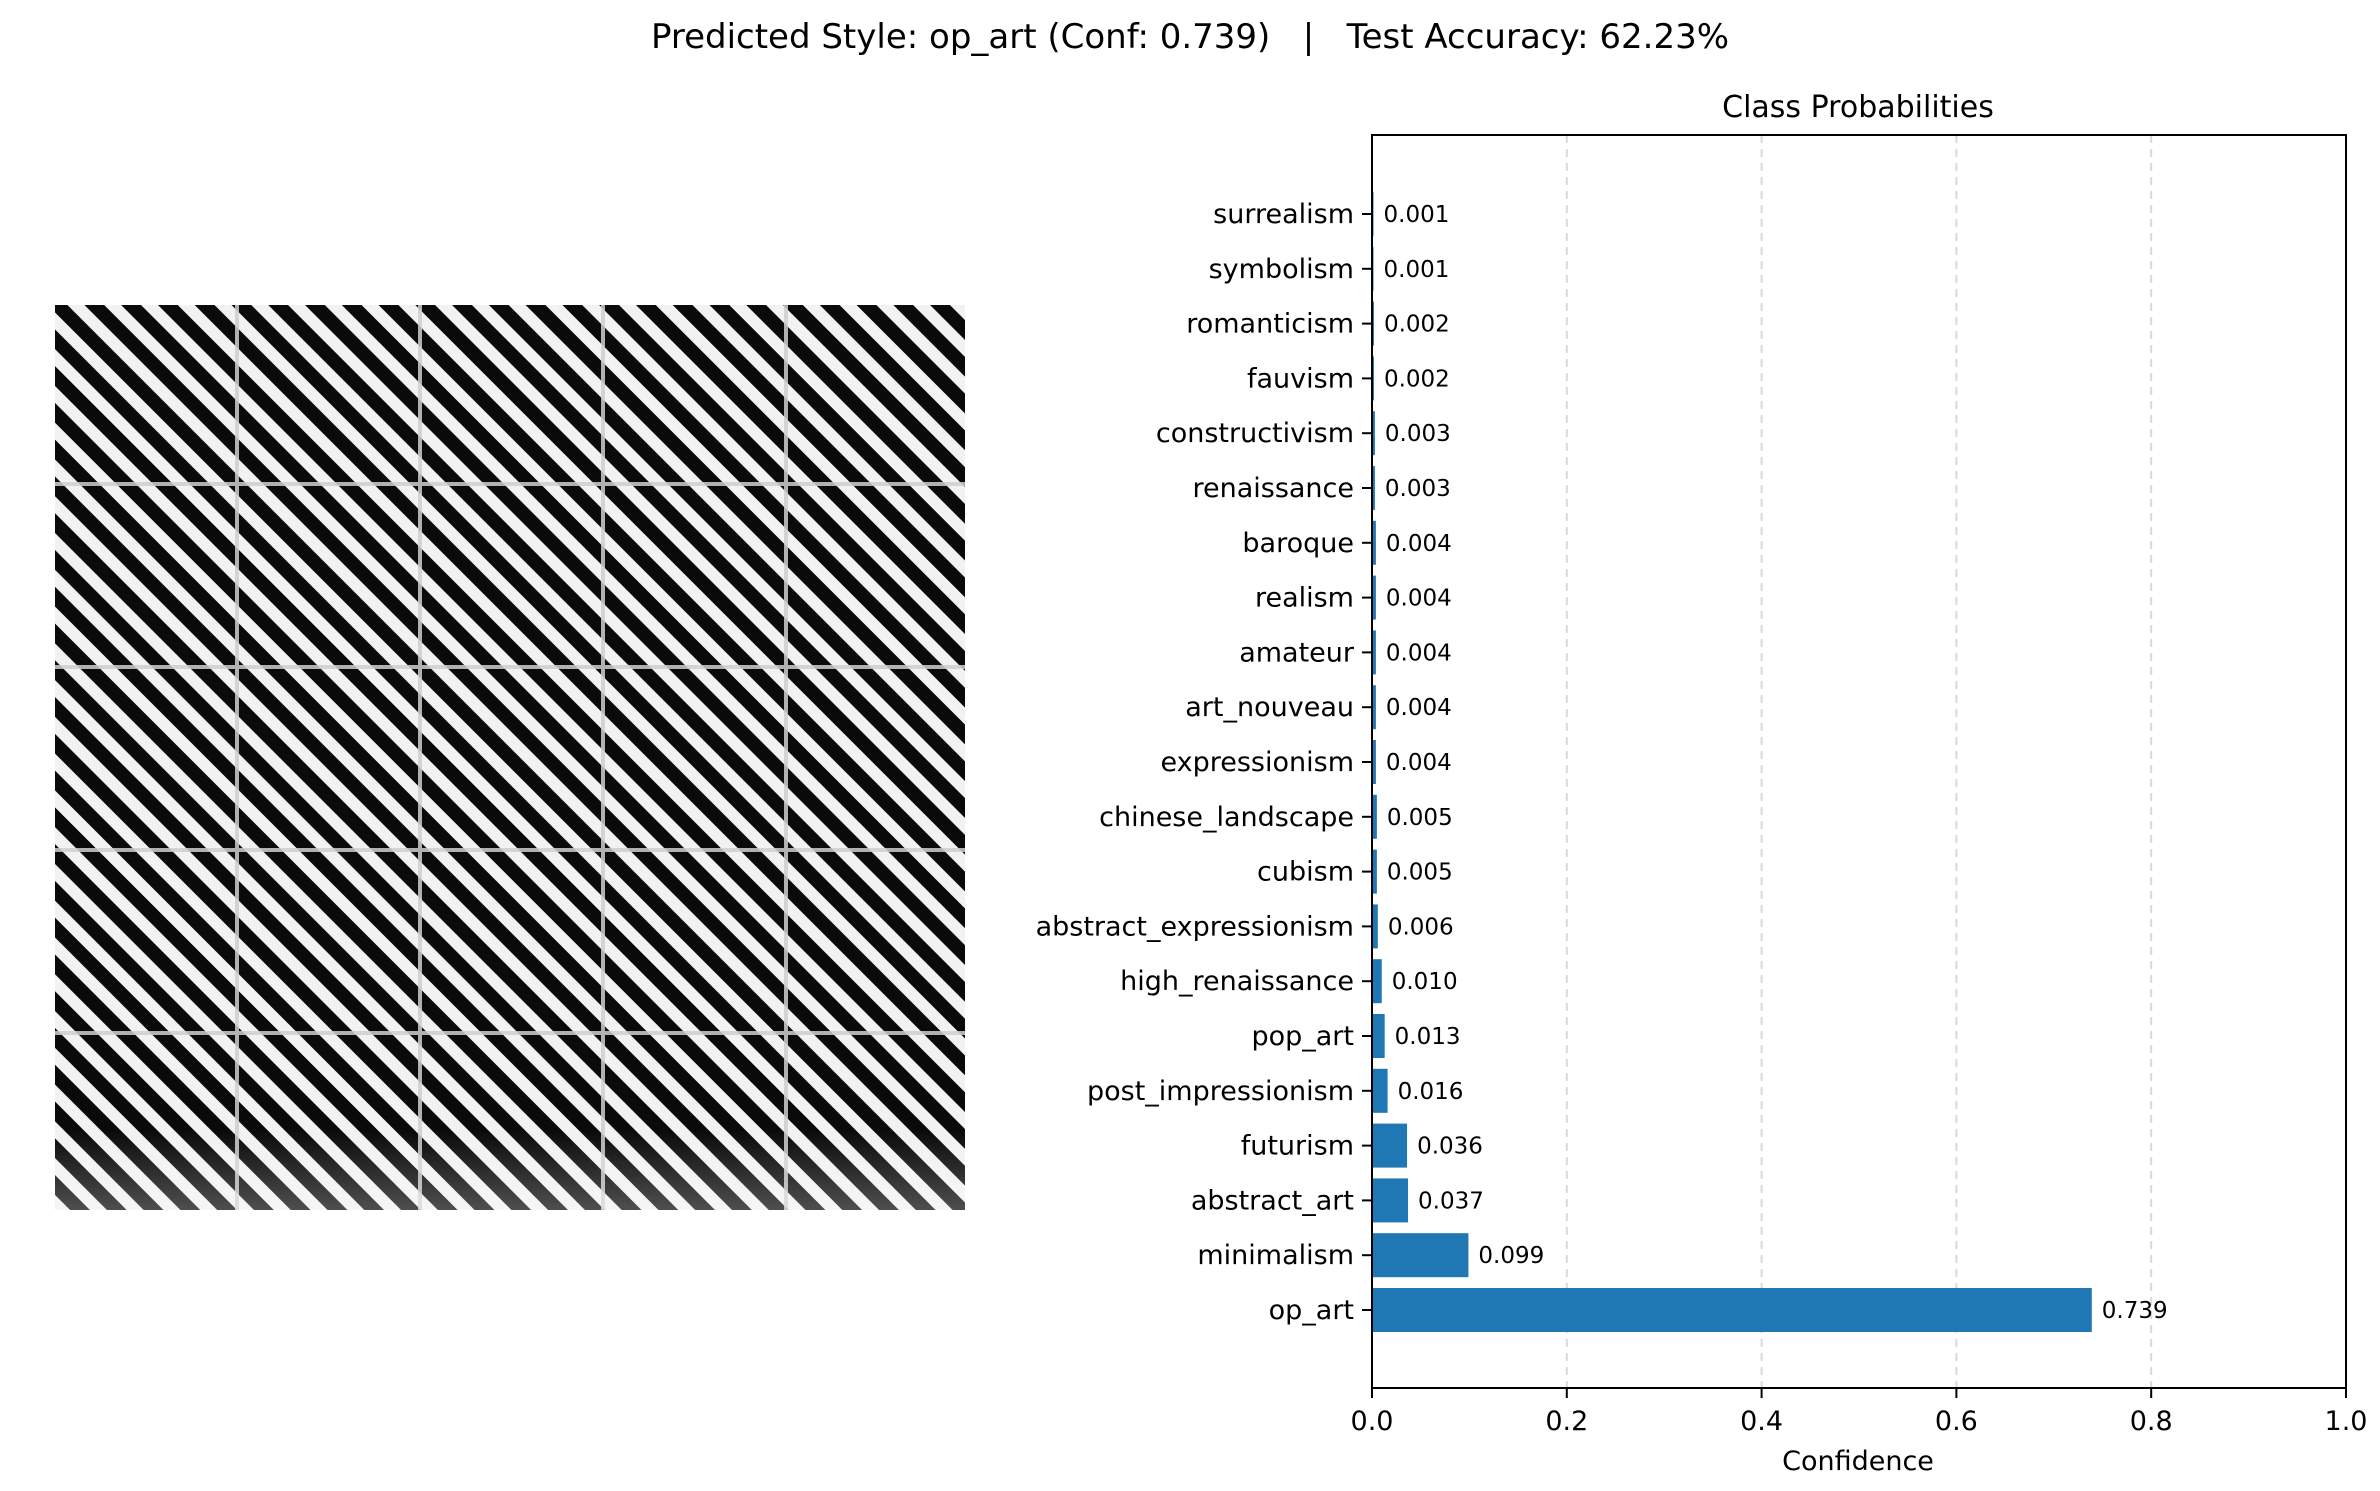 The width and height of the screenshot is (2380, 1491). Describe the element at coordinates (1420, 873) in the screenshot. I see `value-label-cubism: 0.005` at that location.